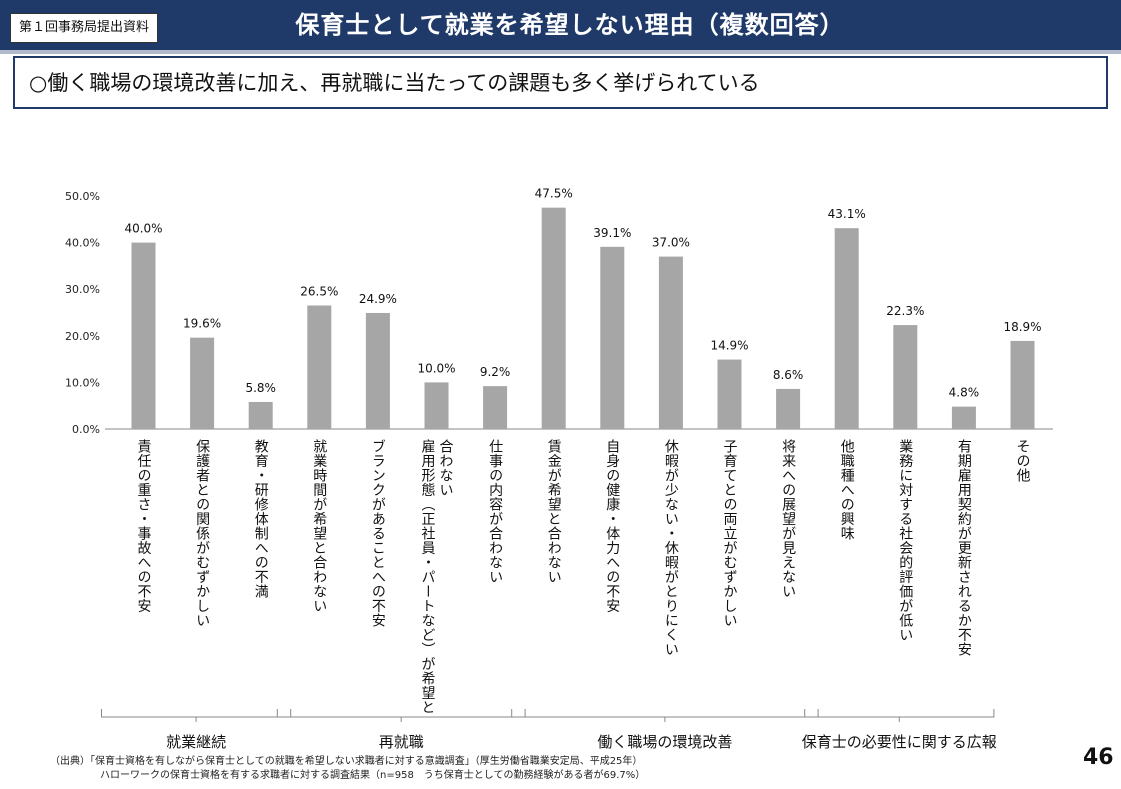 This screenshot has width=1121, height=789. I want to click on document-label: 第１回事務局提出資料, so click(84, 28).